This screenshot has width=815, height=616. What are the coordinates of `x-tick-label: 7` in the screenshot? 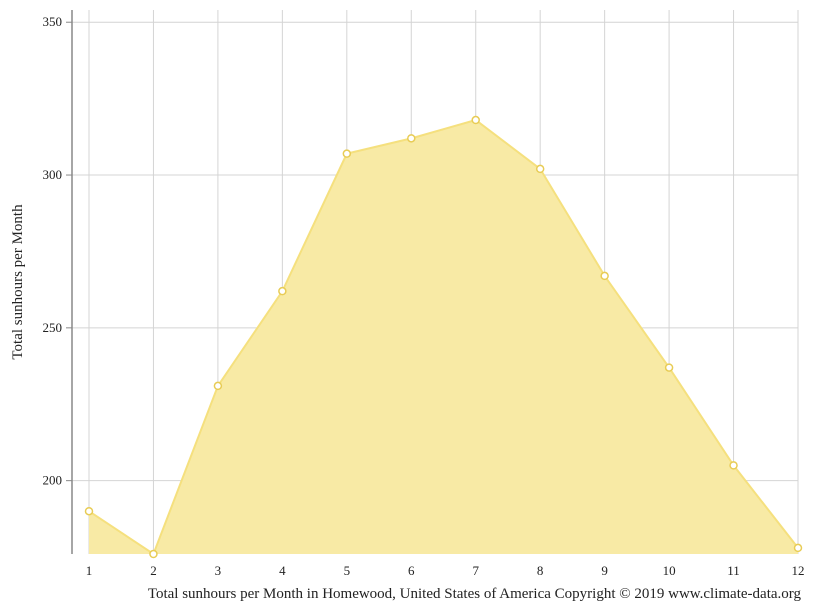 It's located at (475, 570).